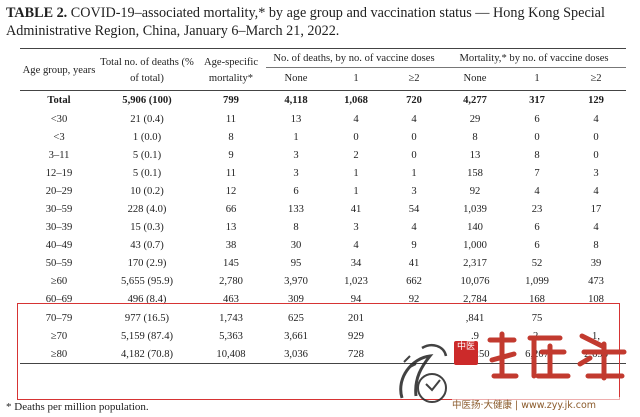 The width and height of the screenshot is (640, 417). I want to click on cell-age-group: 12–19, so click(59, 173).